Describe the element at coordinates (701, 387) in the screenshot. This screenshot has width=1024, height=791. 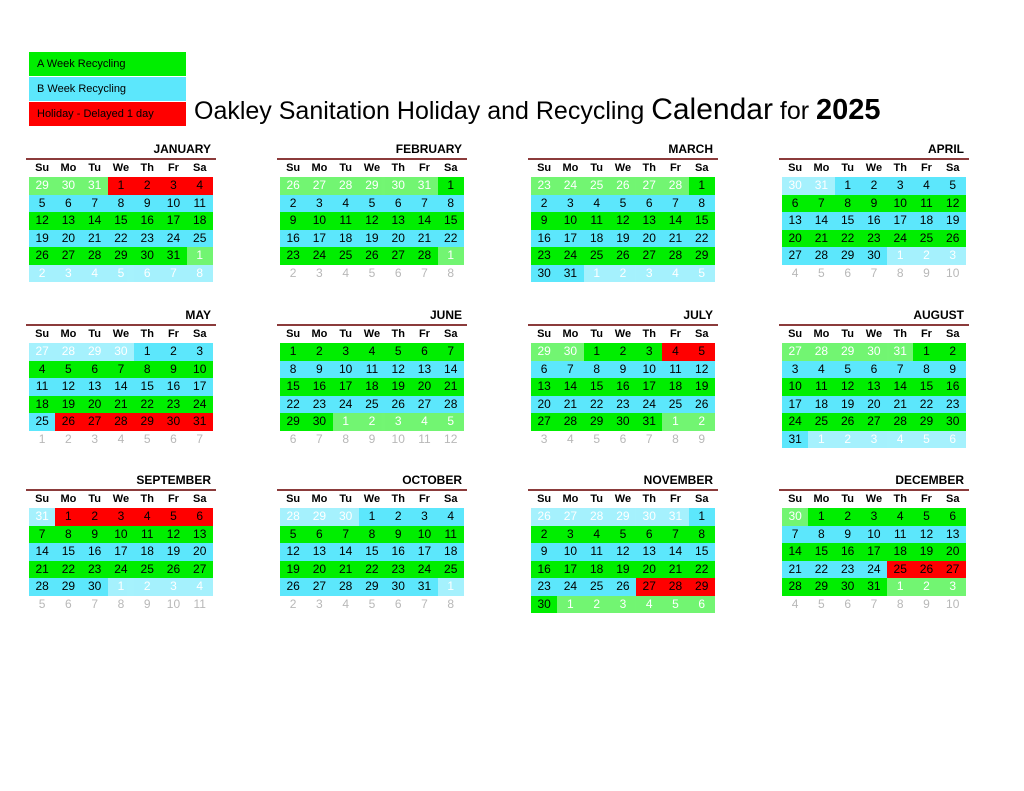
I see `day-cell: 19` at that location.